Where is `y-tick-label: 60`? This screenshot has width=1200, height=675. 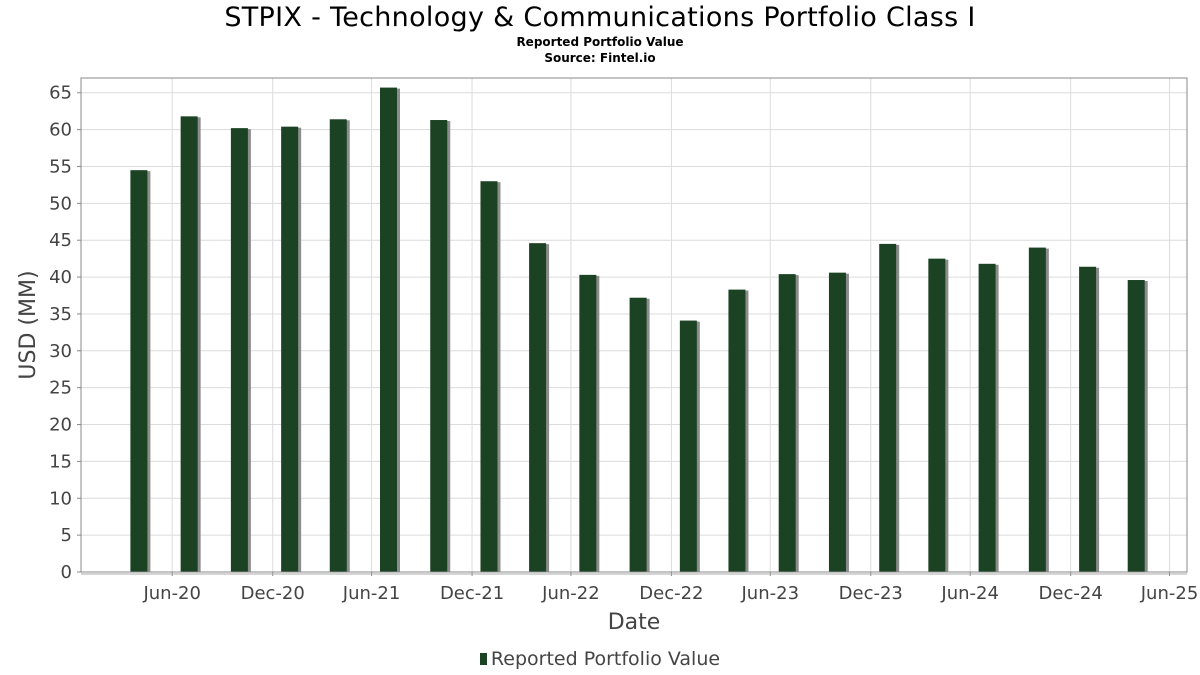
y-tick-label: 60 is located at coordinates (60, 130).